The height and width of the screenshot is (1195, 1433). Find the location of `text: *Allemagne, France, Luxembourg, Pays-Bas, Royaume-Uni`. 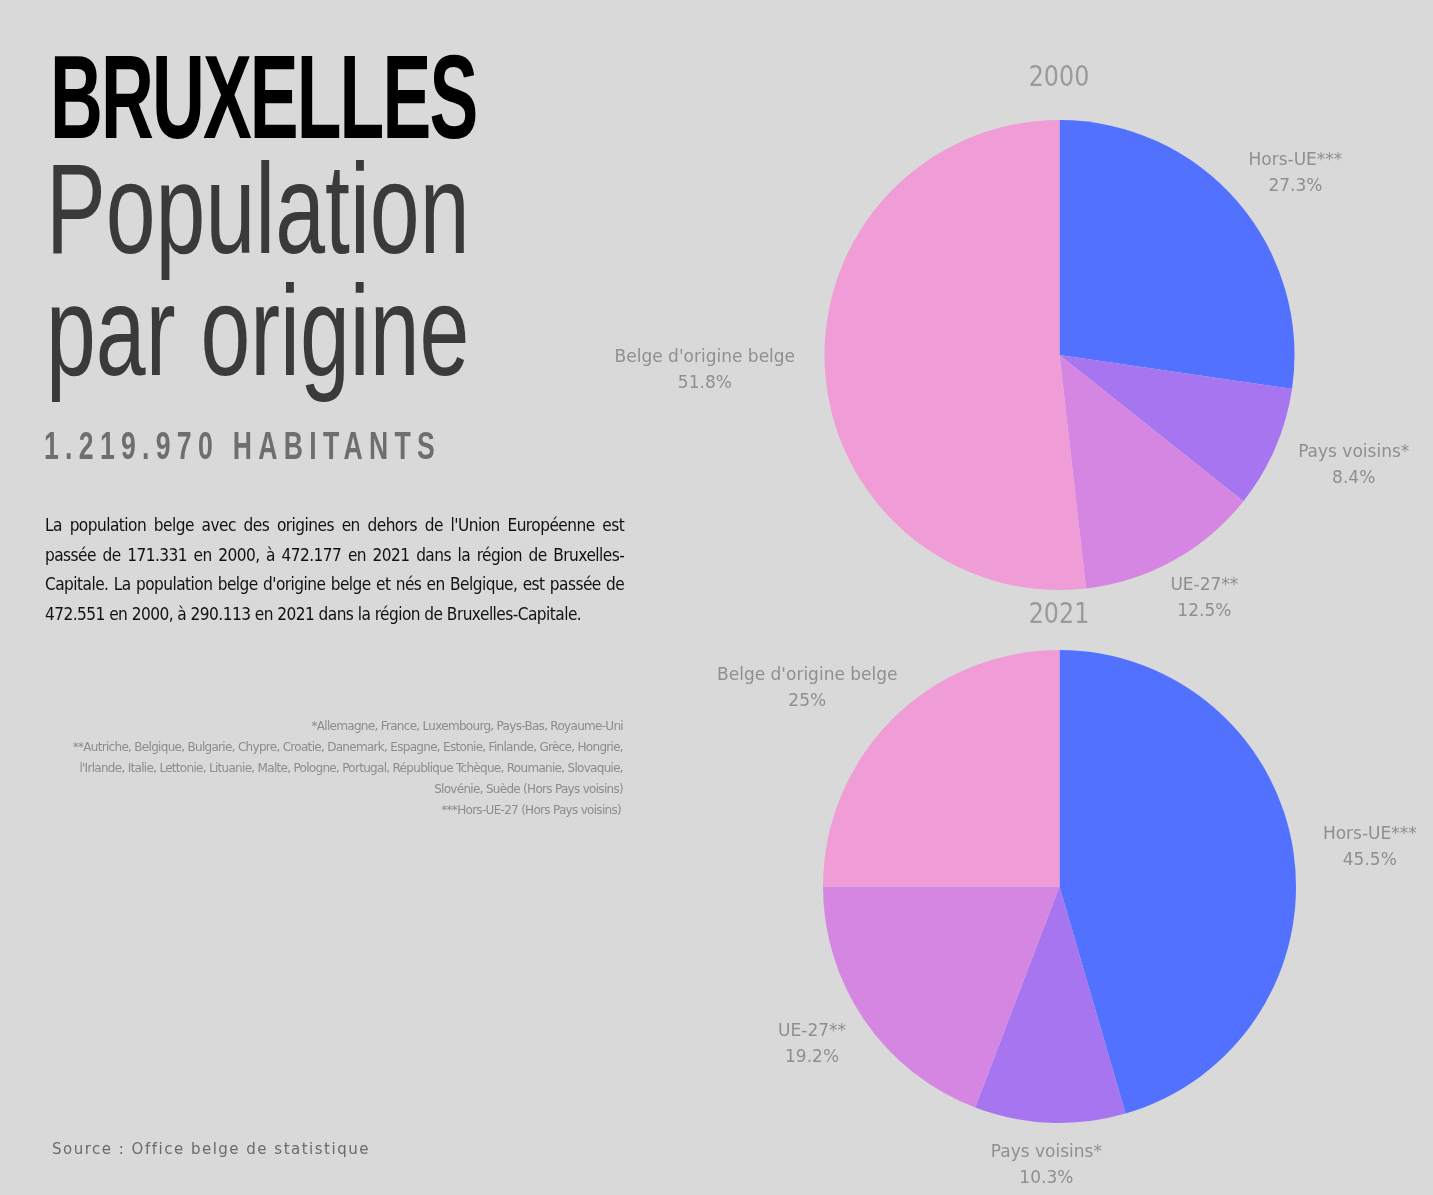

text: *Allemagne, France, Luxembourg, Pays-Bas, Royaume-Uni is located at coordinates (466, 726).